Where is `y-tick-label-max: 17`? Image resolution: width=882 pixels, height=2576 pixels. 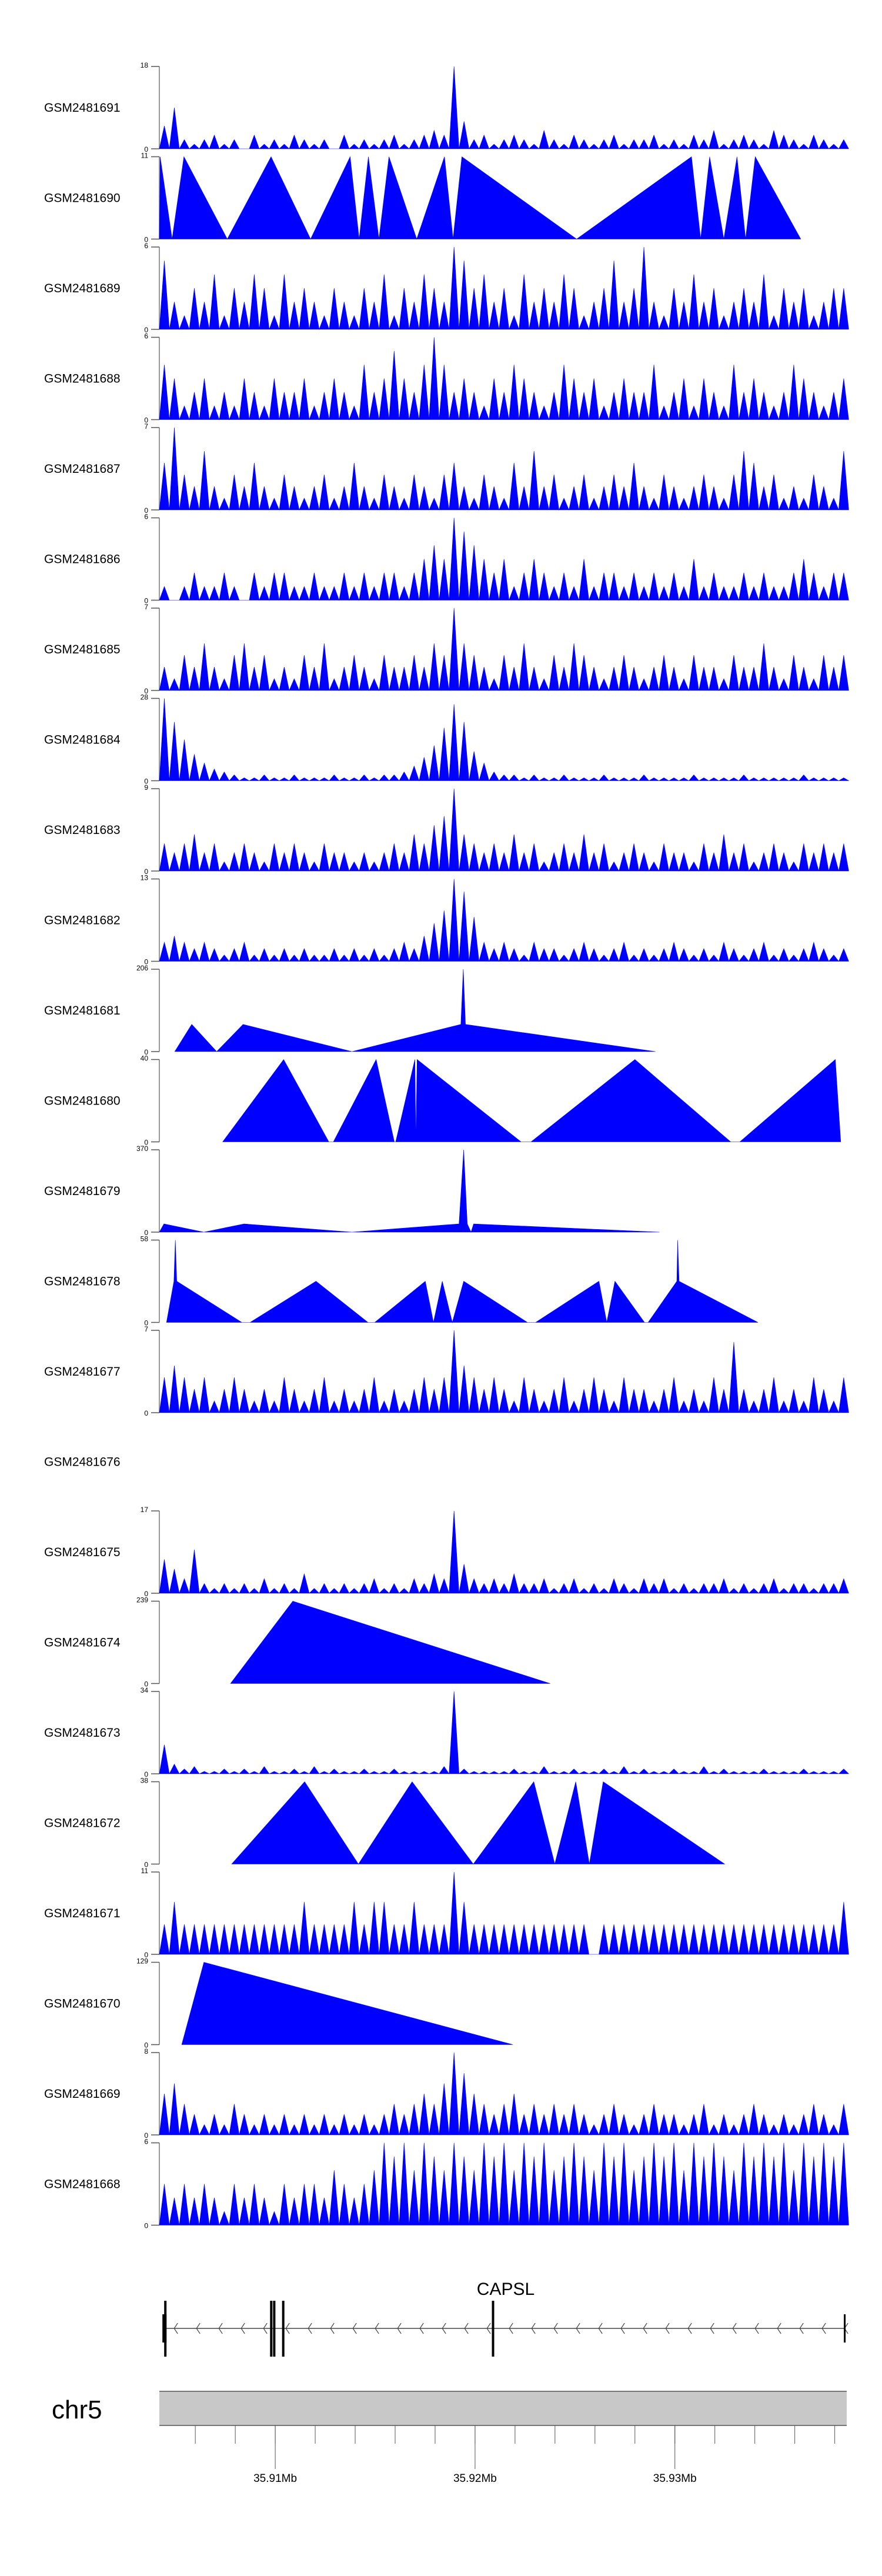 y-tick-label-max: 17 is located at coordinates (145, 1510).